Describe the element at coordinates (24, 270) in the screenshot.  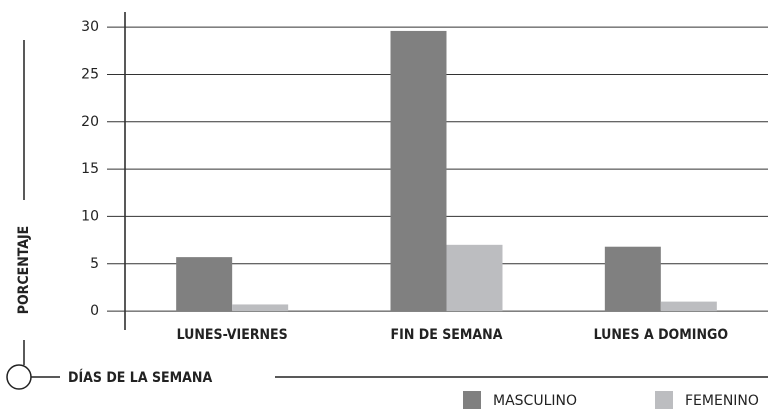
I see `y-axis-label: PORCENTAJE` at that location.